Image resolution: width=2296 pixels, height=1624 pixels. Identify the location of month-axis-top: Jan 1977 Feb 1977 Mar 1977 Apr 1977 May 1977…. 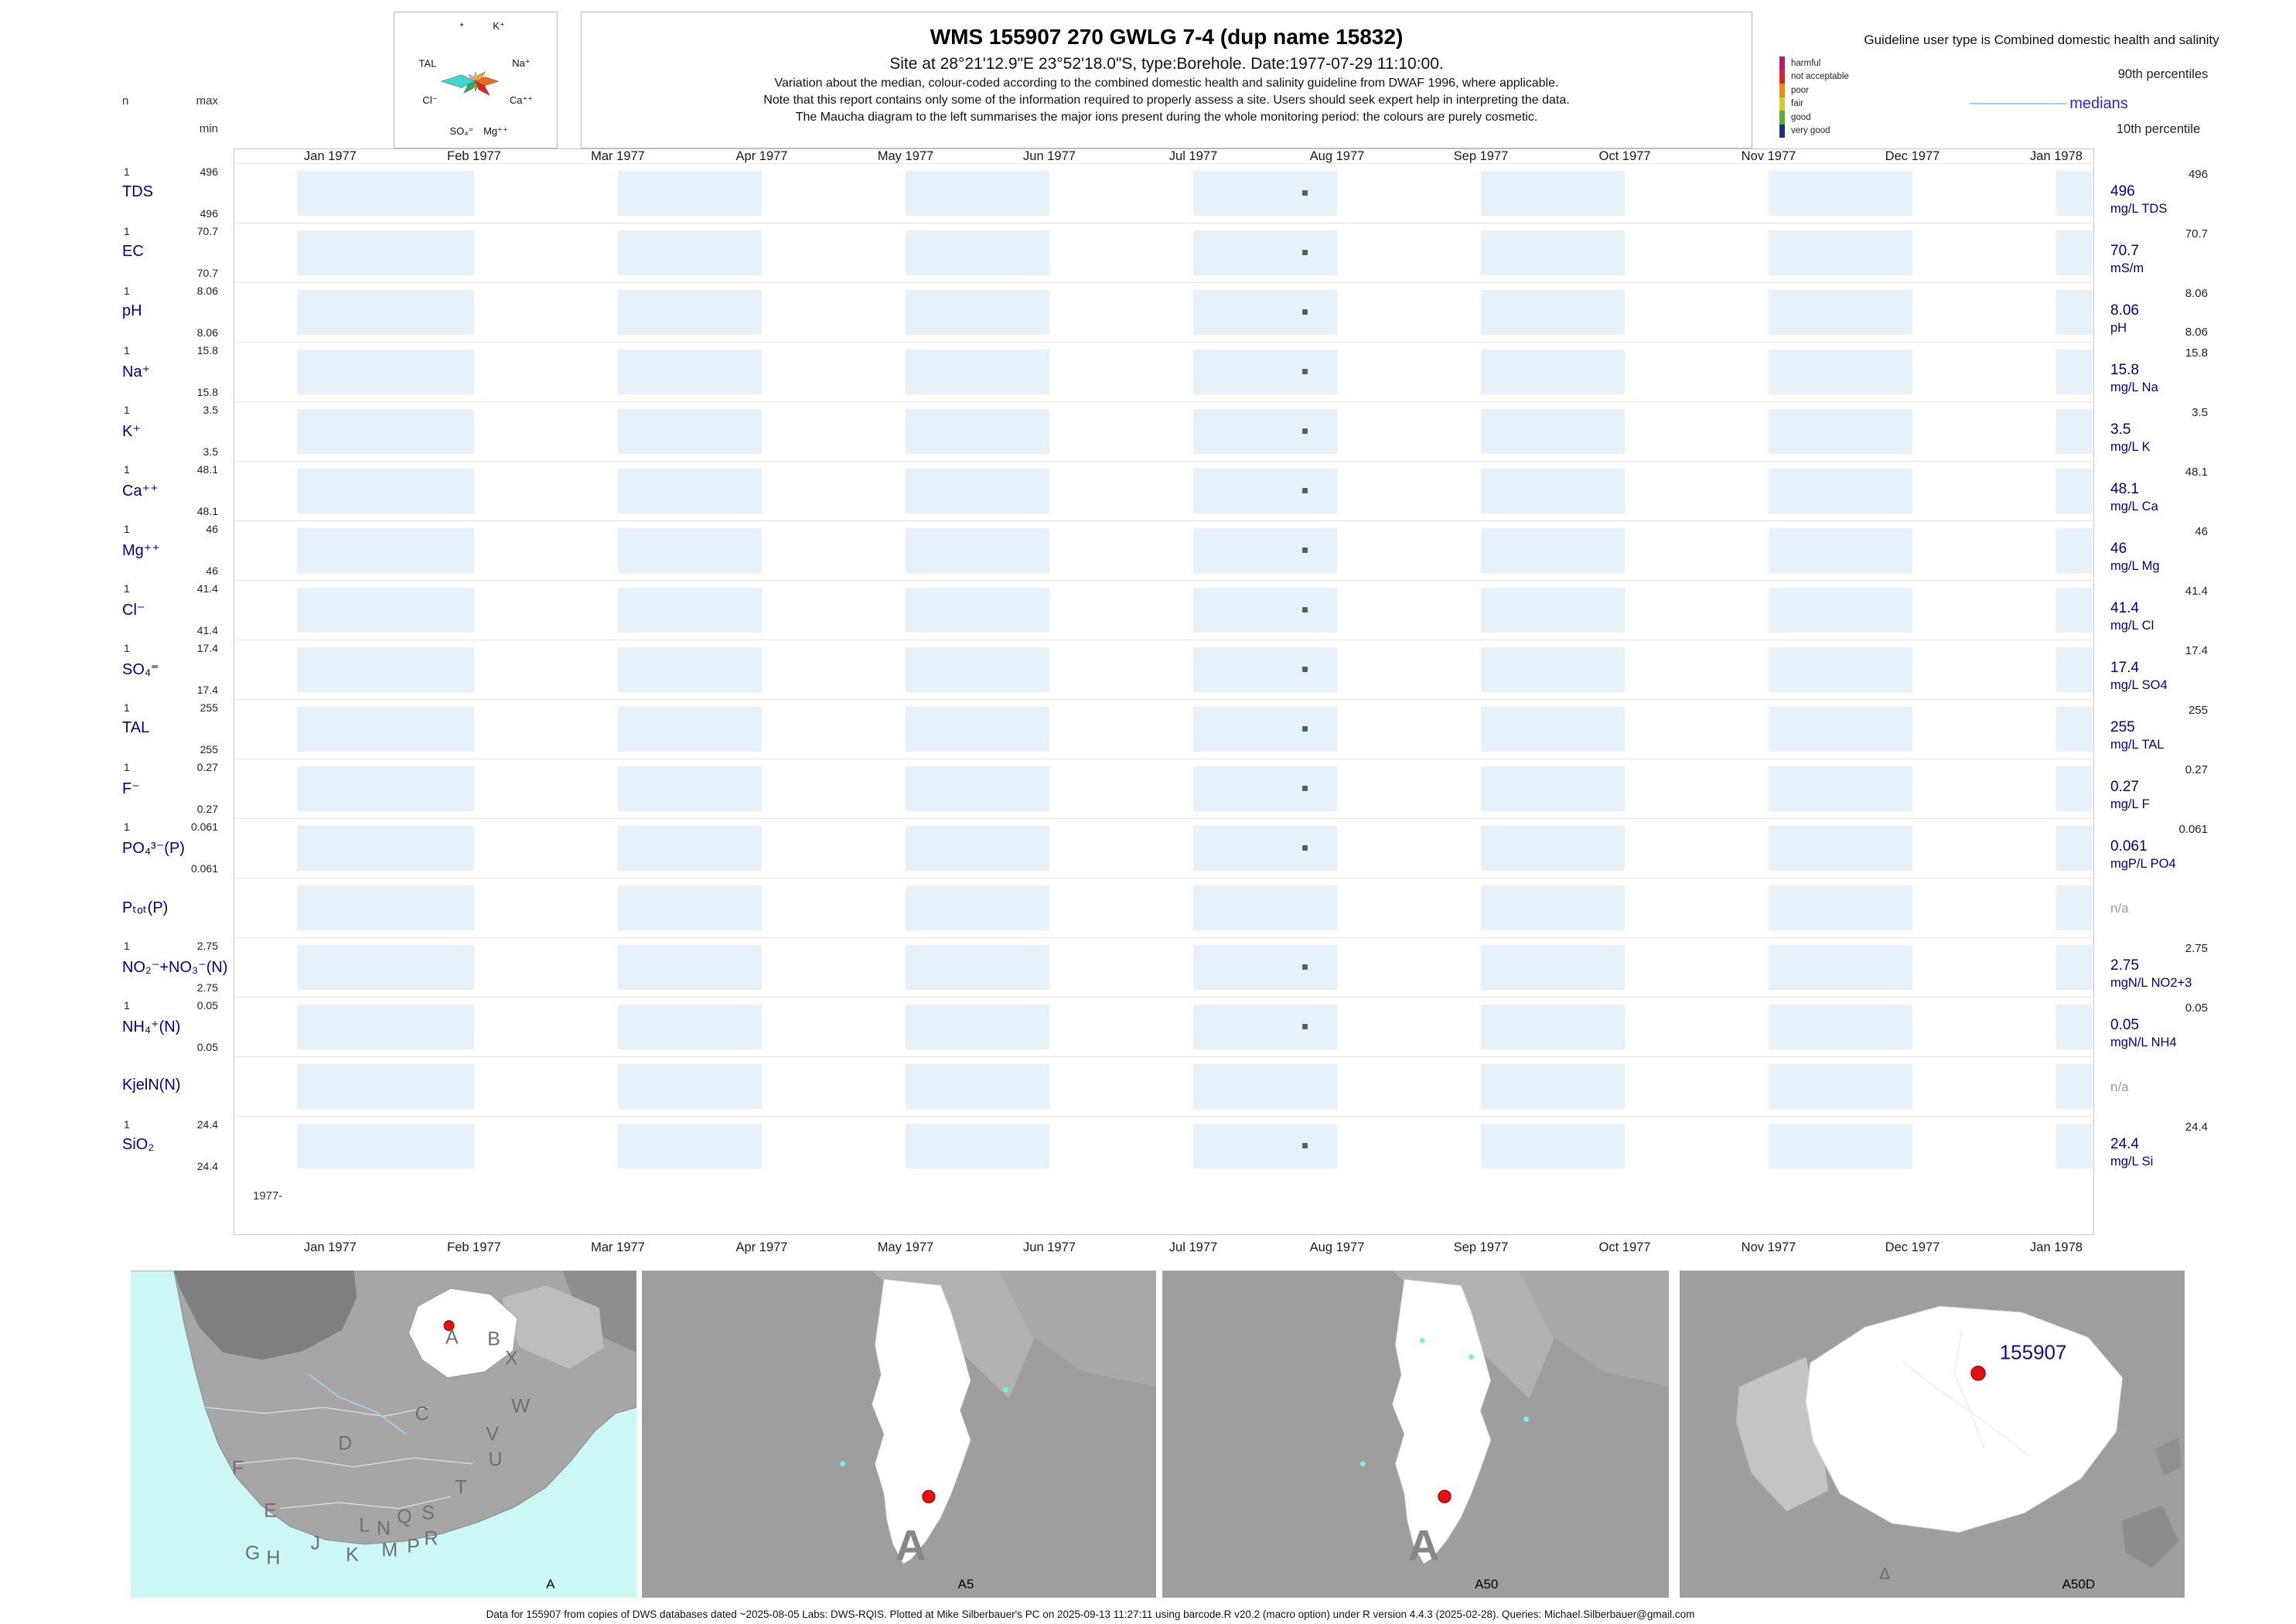
(1148, 157).